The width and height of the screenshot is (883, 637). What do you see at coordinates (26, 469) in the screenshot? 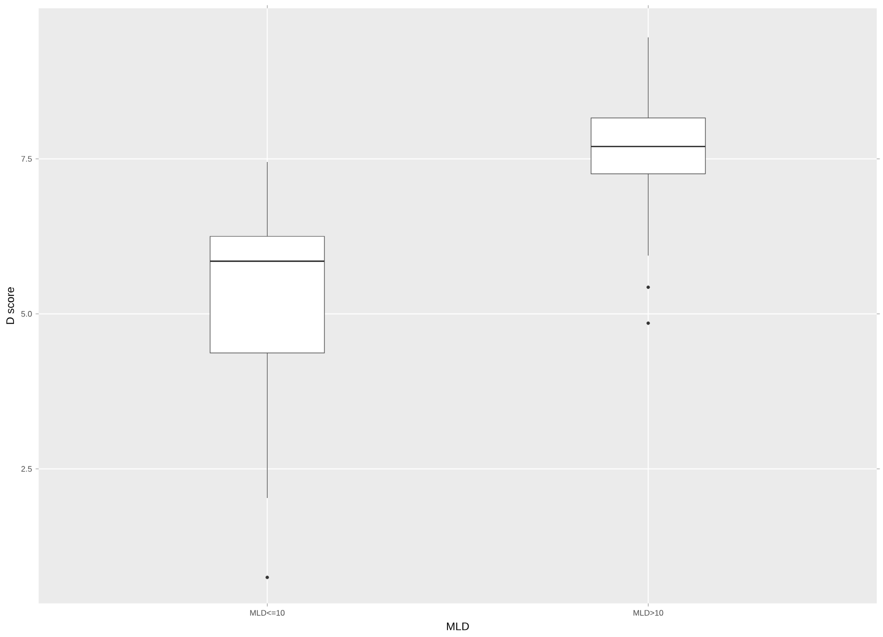
I see `y-tick-label: 2.5` at bounding box center [26, 469].